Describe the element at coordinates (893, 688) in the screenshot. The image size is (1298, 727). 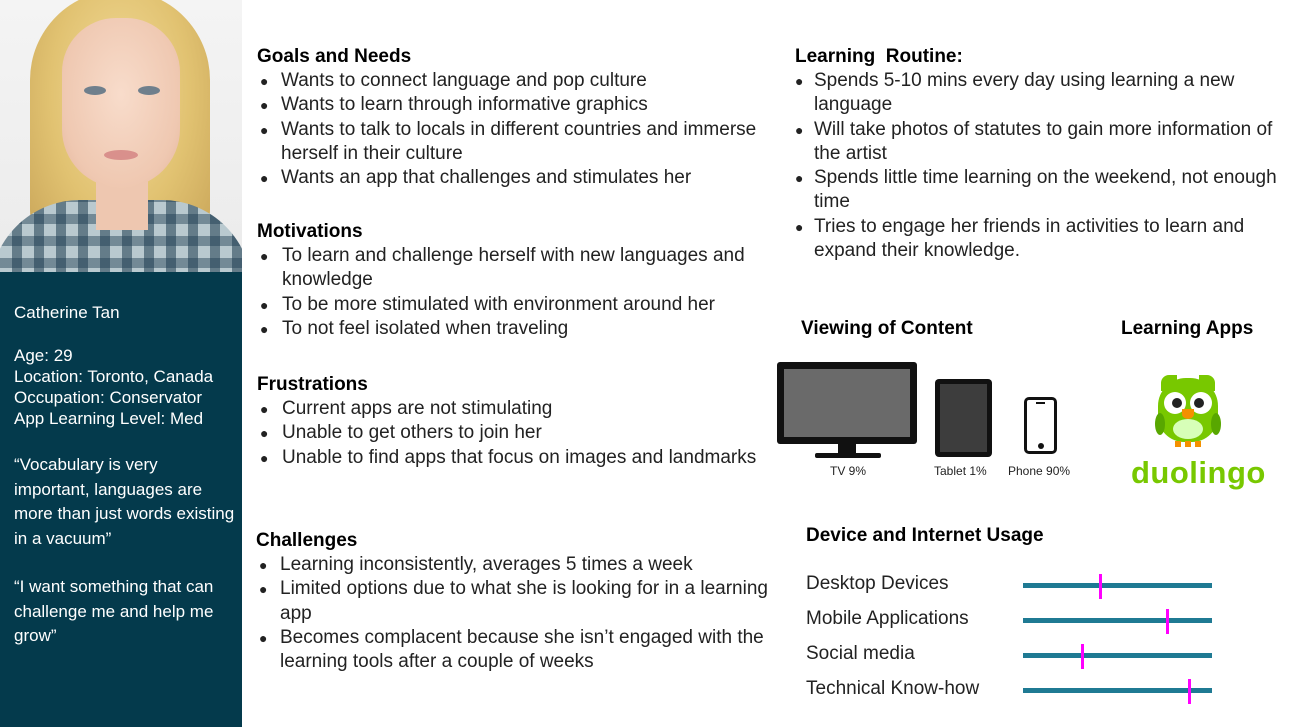
I see `usage-label: Technical Know-how` at that location.